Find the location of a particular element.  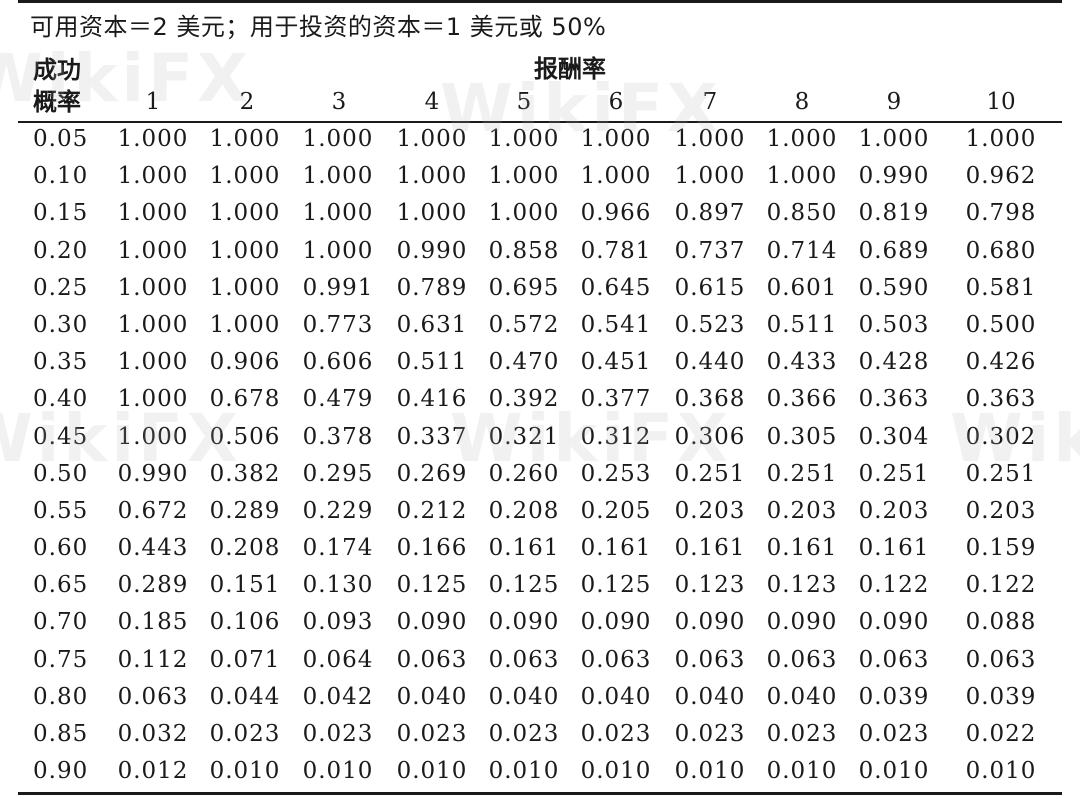

value-cell: 0.253 is located at coordinates (616, 473).